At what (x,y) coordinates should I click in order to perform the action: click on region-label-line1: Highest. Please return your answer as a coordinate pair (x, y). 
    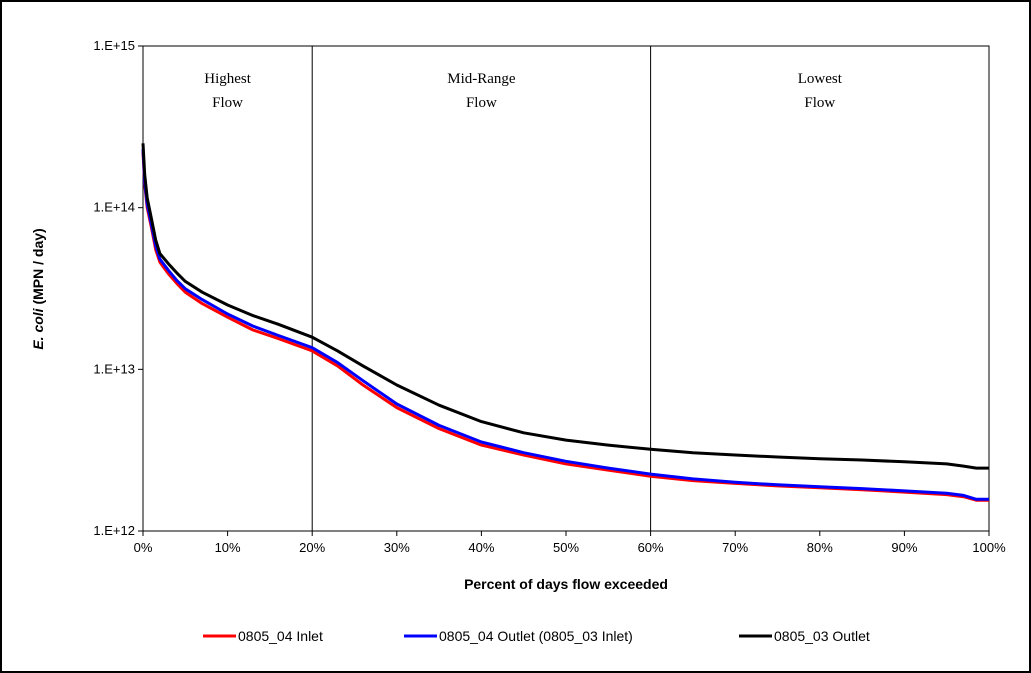
    Looking at the image, I should click on (227, 79).